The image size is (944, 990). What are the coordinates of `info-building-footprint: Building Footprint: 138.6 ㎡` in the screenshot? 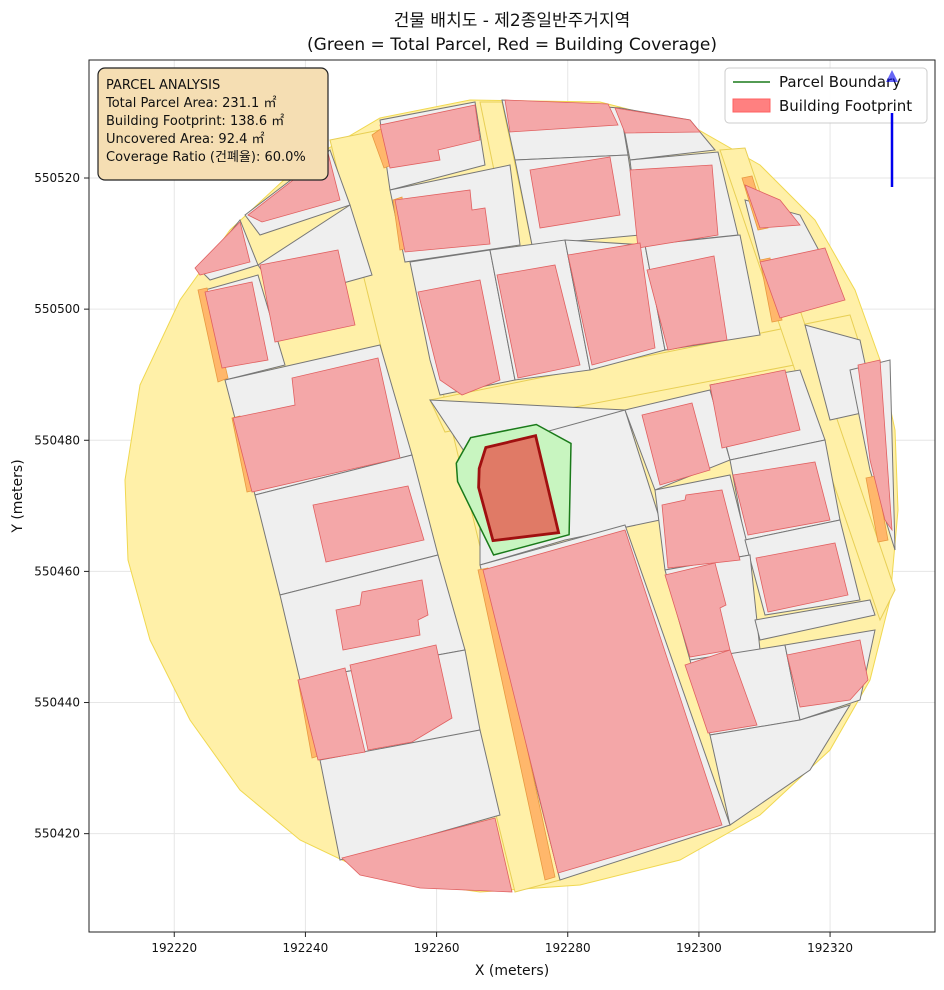 It's located at (195, 121).